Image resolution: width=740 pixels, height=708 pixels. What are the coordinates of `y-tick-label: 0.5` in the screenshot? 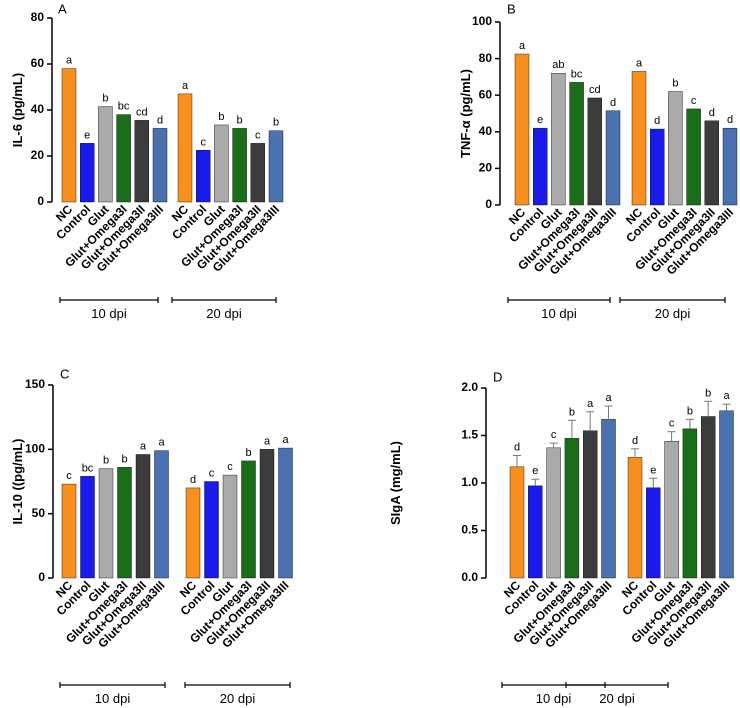 It's located at (469, 530).